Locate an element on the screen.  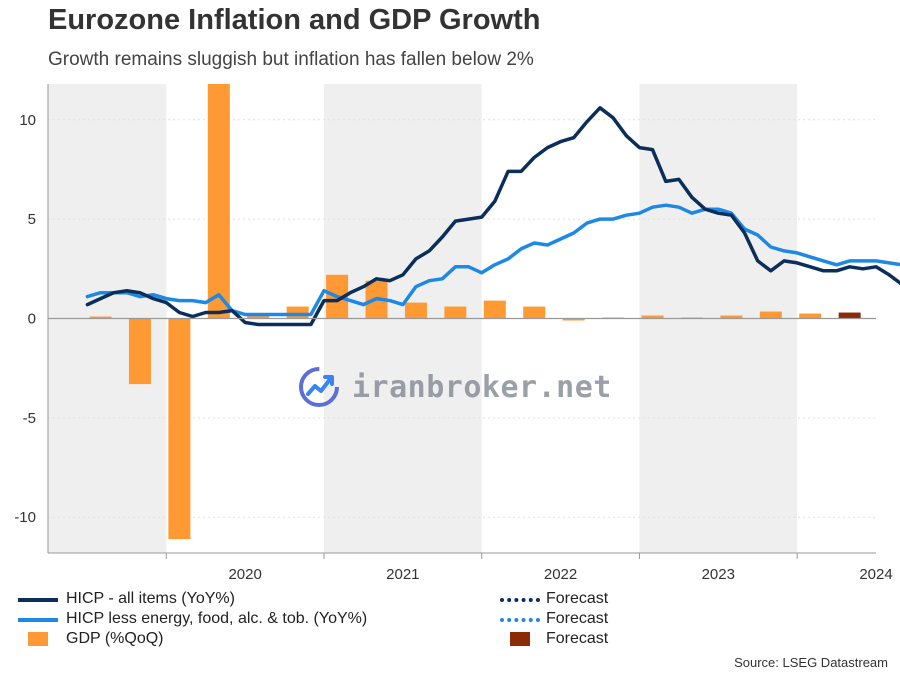
x-tick-label: 2021 is located at coordinates (402, 574).